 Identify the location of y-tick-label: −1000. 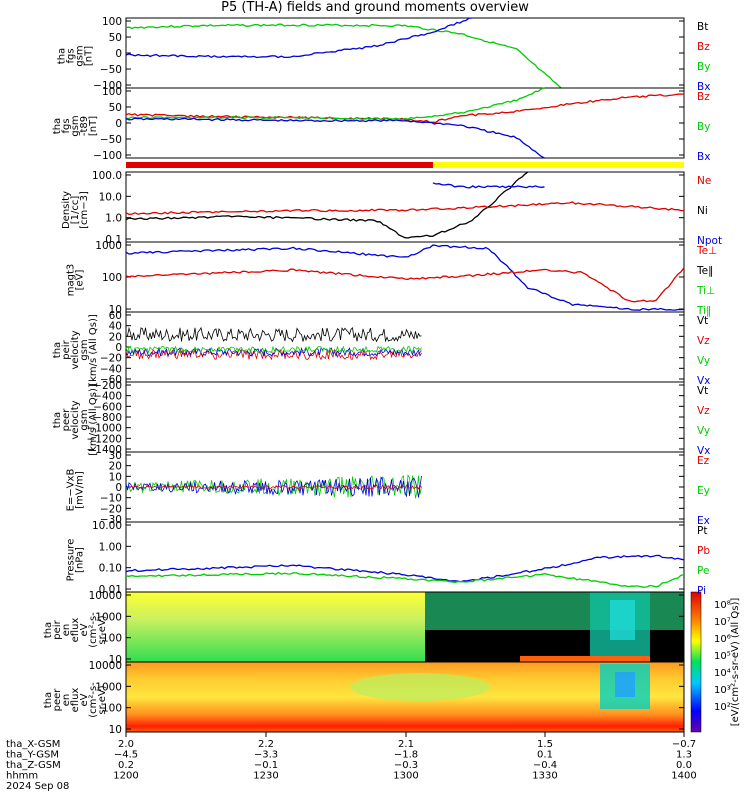
(104, 429).